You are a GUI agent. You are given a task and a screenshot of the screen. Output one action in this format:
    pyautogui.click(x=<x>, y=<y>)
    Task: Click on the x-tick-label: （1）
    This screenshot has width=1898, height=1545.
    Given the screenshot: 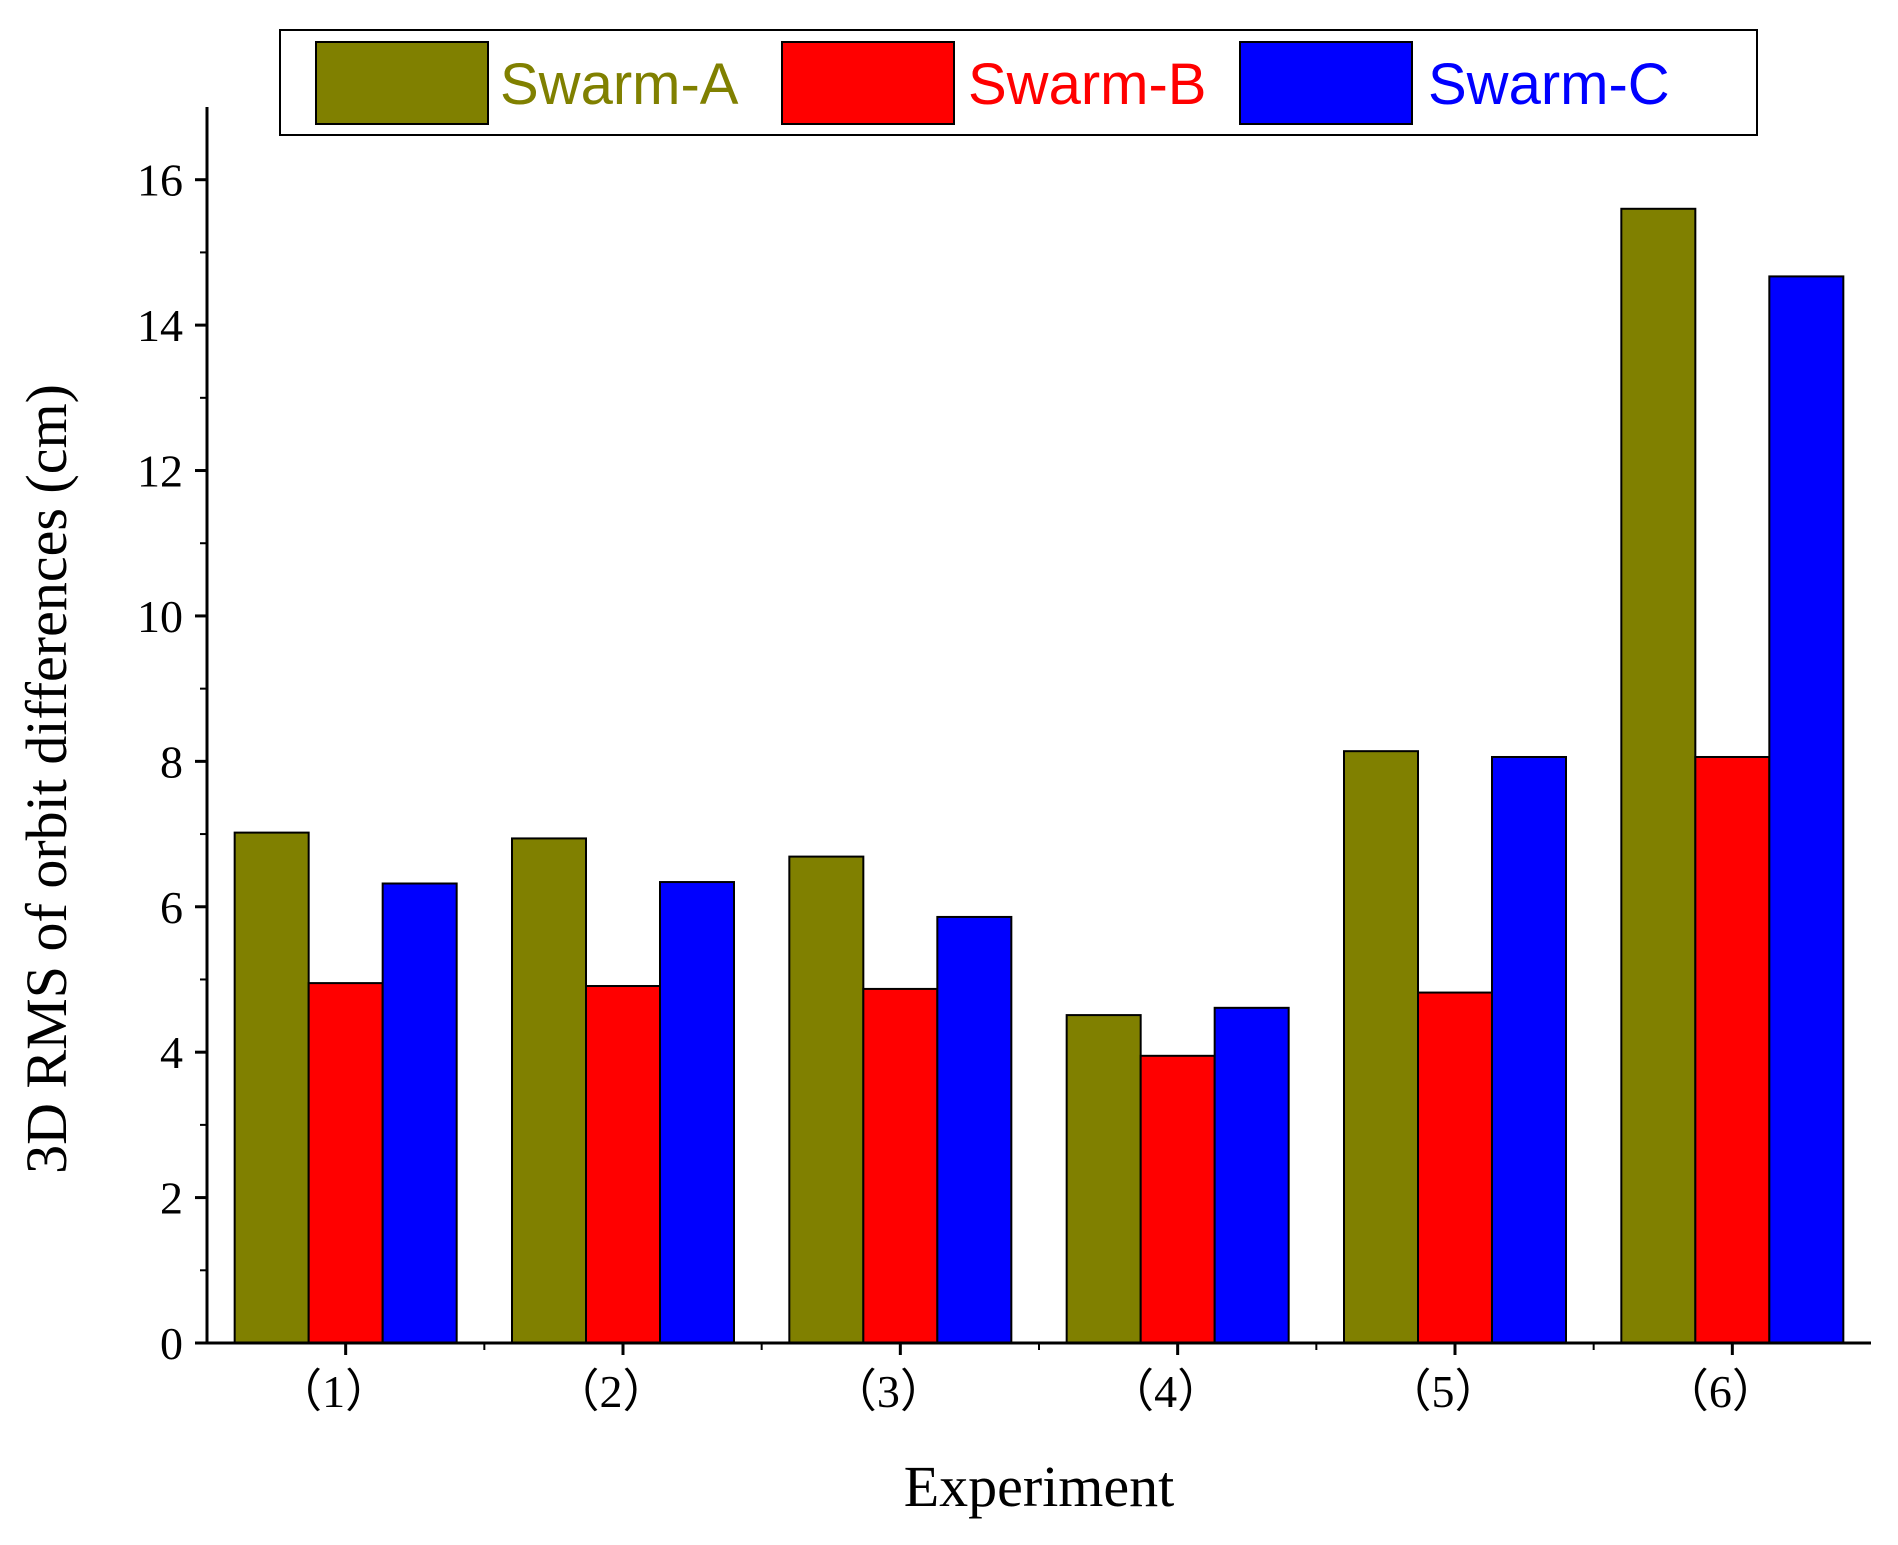 What is the action you would take?
    pyautogui.click(x=333, y=1391)
    